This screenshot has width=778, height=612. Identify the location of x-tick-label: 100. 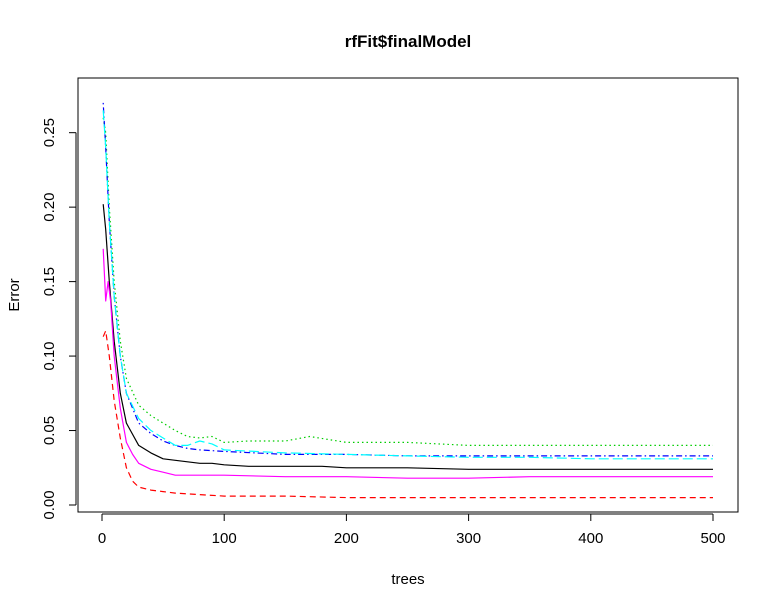
(224, 538).